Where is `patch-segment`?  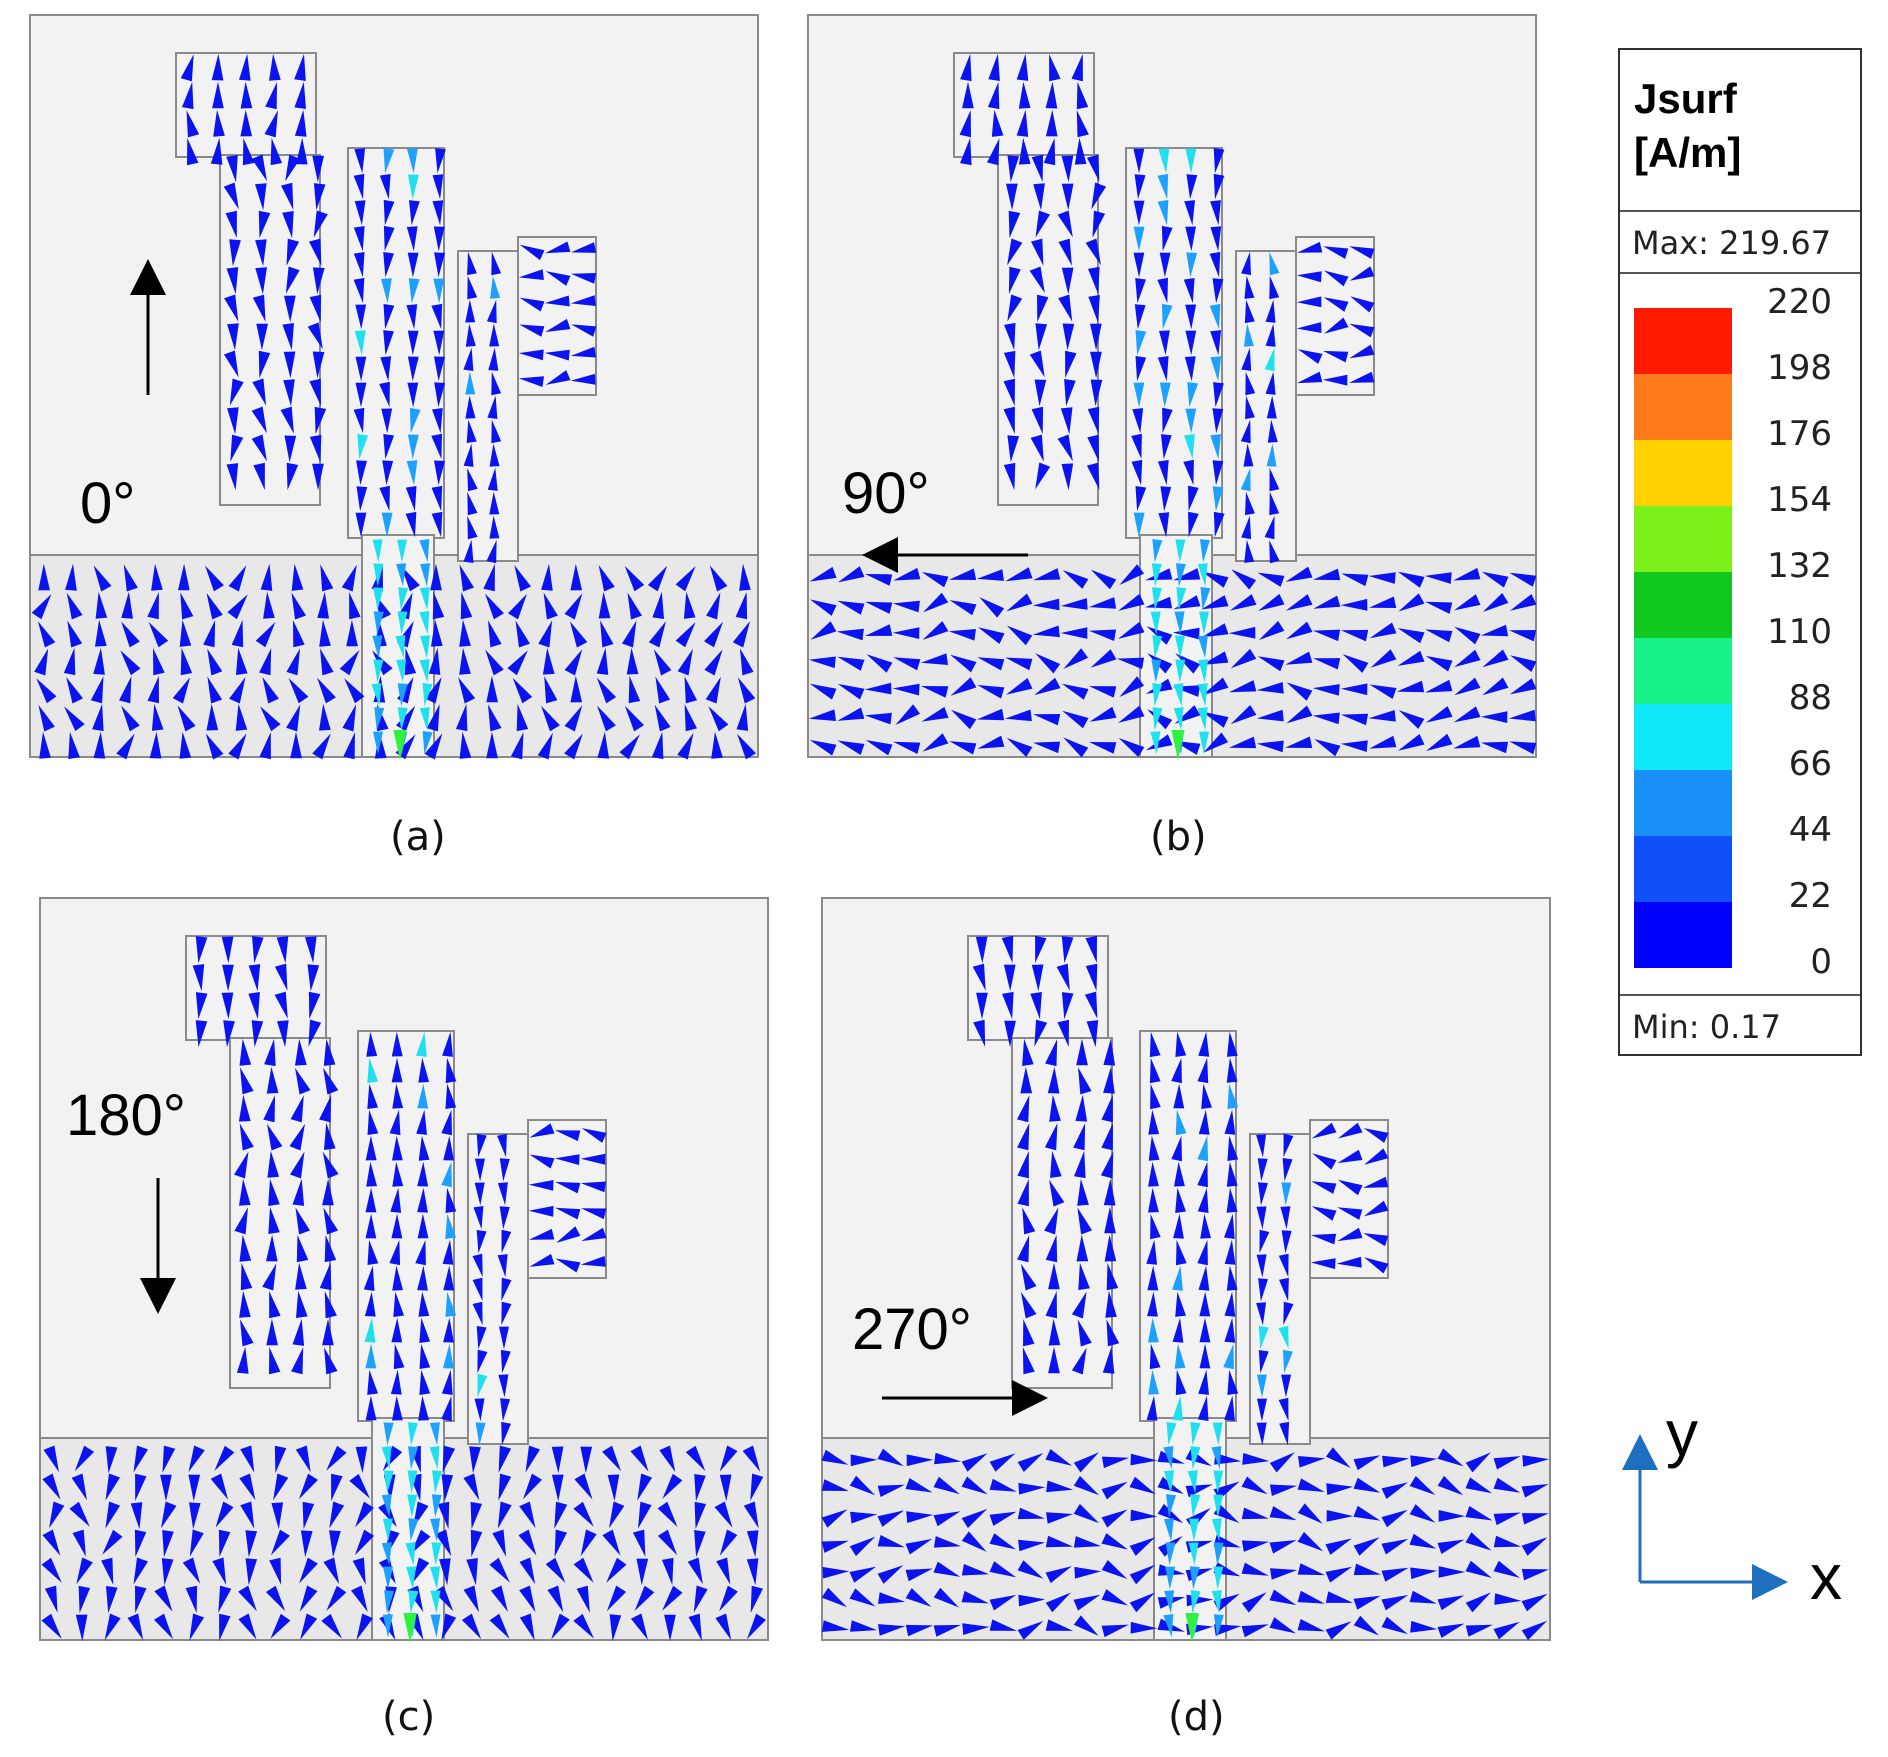
patch-segment is located at coordinates (1062, 1213).